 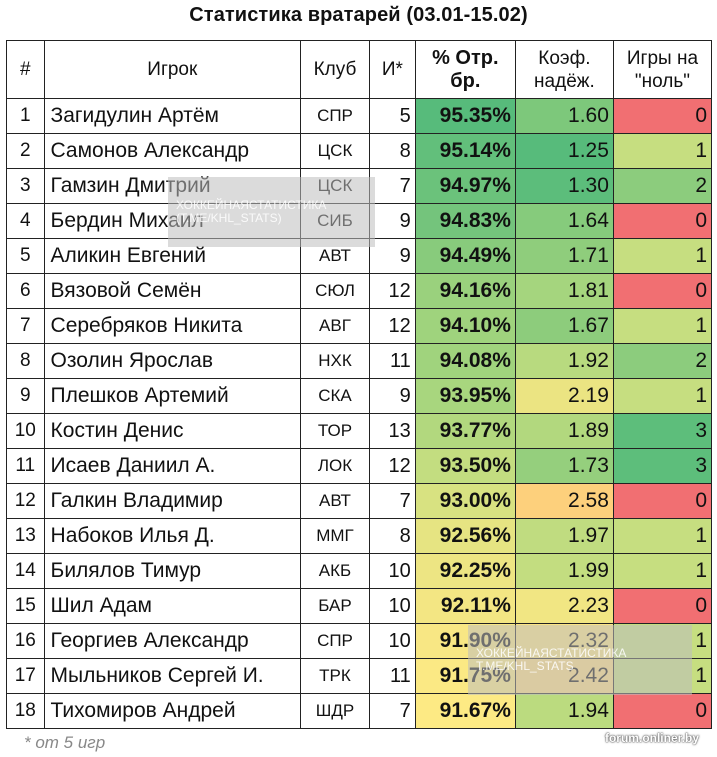 I want to click on cell-rank: 5, so click(x=25, y=256).